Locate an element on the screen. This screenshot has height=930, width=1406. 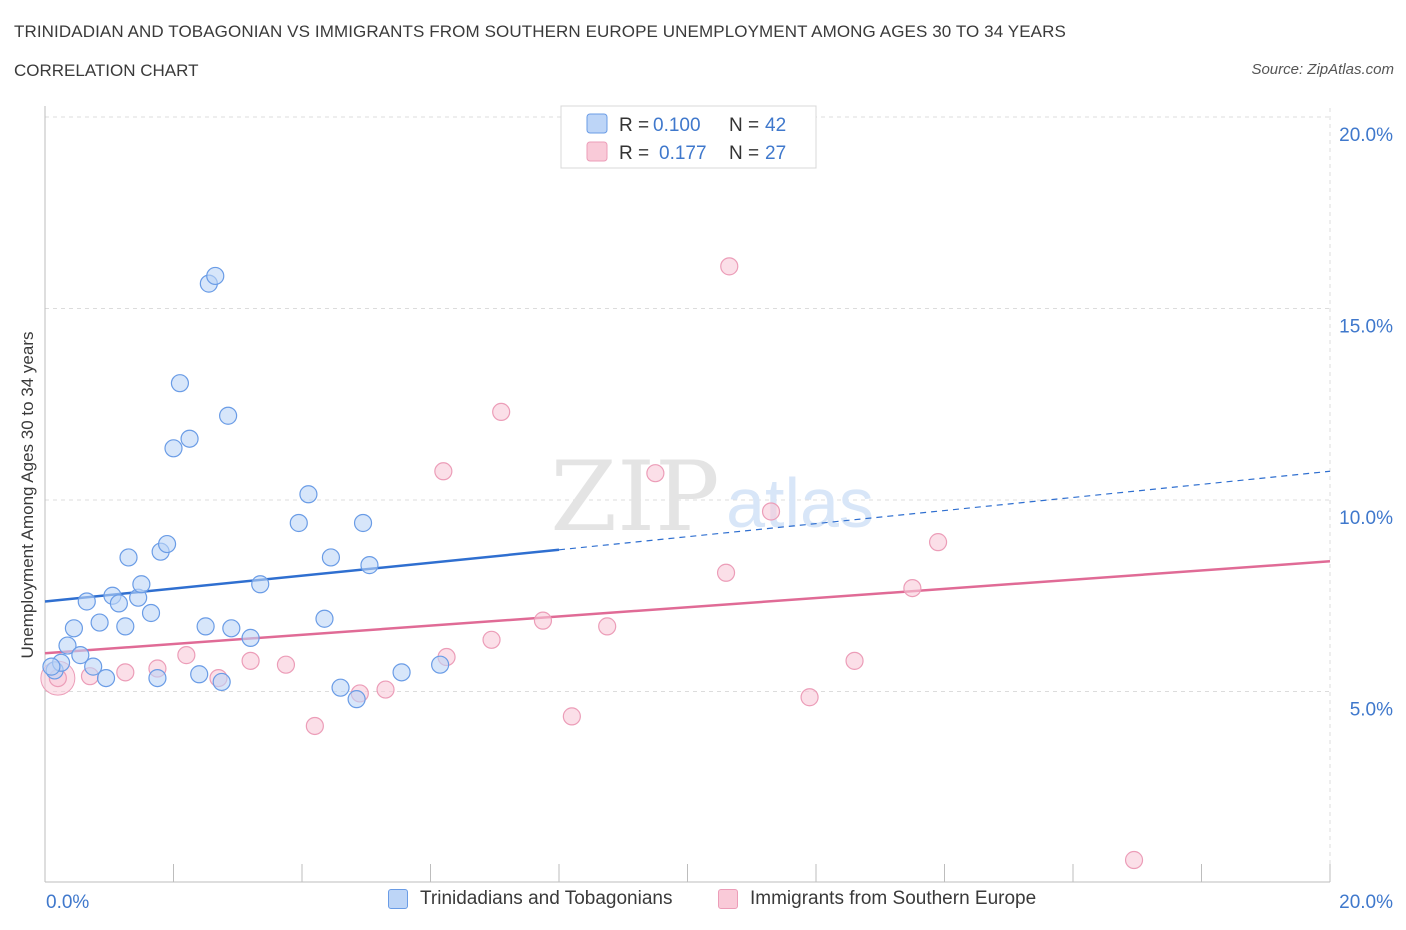
legend-top: R = 0.100 N = 42 R = 0.177 N = 27 is located at coordinates (688, 137).